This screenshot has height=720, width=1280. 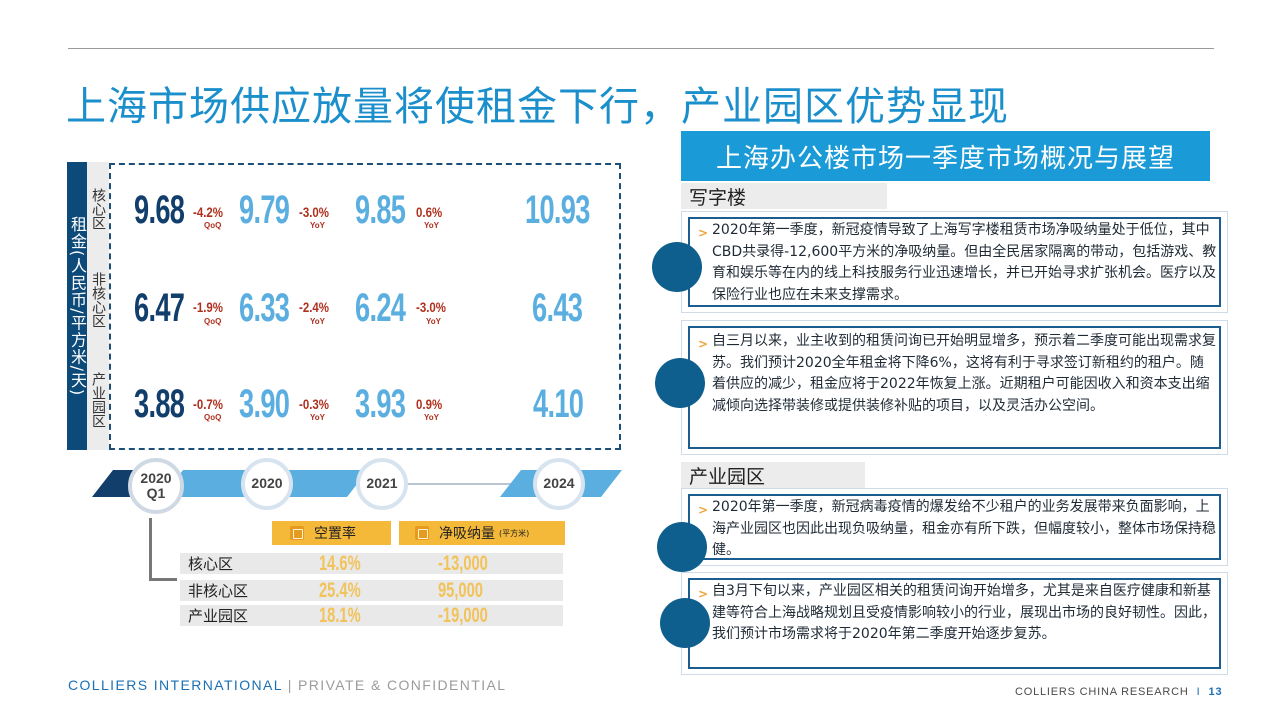 I want to click on rent-axis-label: 租金(人民币/平方米/天), so click(x=77, y=306).